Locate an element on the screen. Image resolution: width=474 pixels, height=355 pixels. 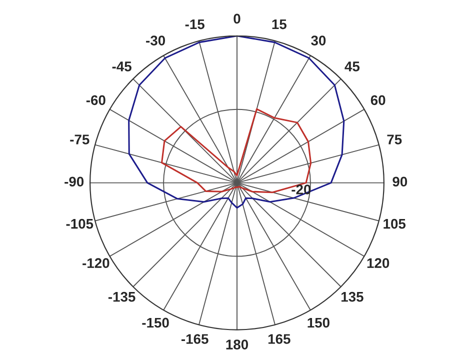
spoke-label: -90 is located at coordinates (74, 181).